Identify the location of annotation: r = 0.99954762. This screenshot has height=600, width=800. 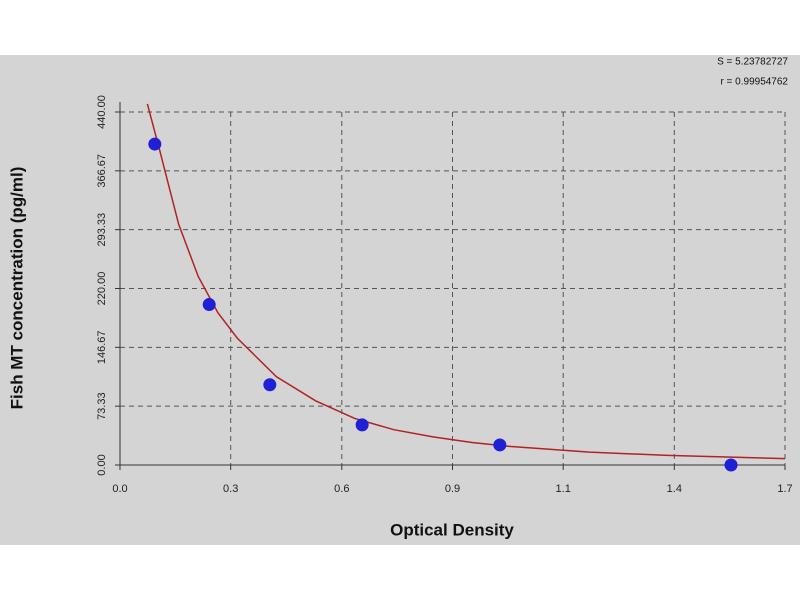
(754, 82).